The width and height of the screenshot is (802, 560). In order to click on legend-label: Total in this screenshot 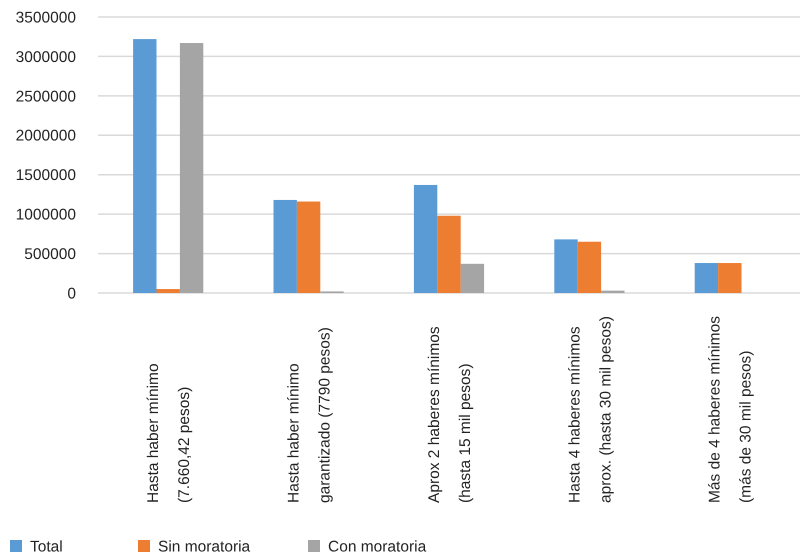, I will do `click(46, 547)`.